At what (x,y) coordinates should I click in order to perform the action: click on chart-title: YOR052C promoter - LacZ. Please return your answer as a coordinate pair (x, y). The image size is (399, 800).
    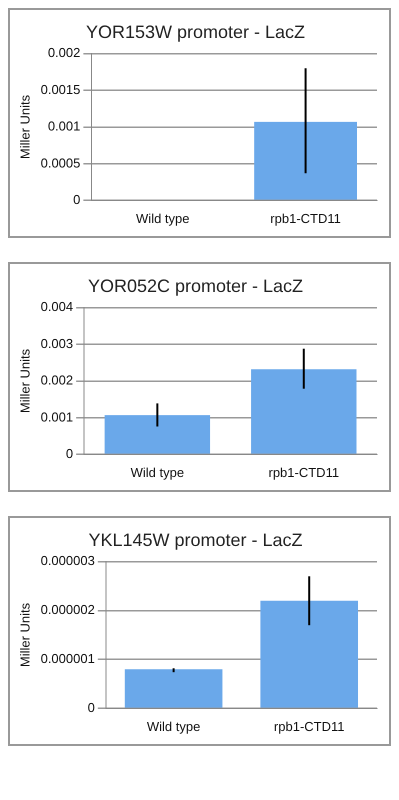
    Looking at the image, I should click on (196, 286).